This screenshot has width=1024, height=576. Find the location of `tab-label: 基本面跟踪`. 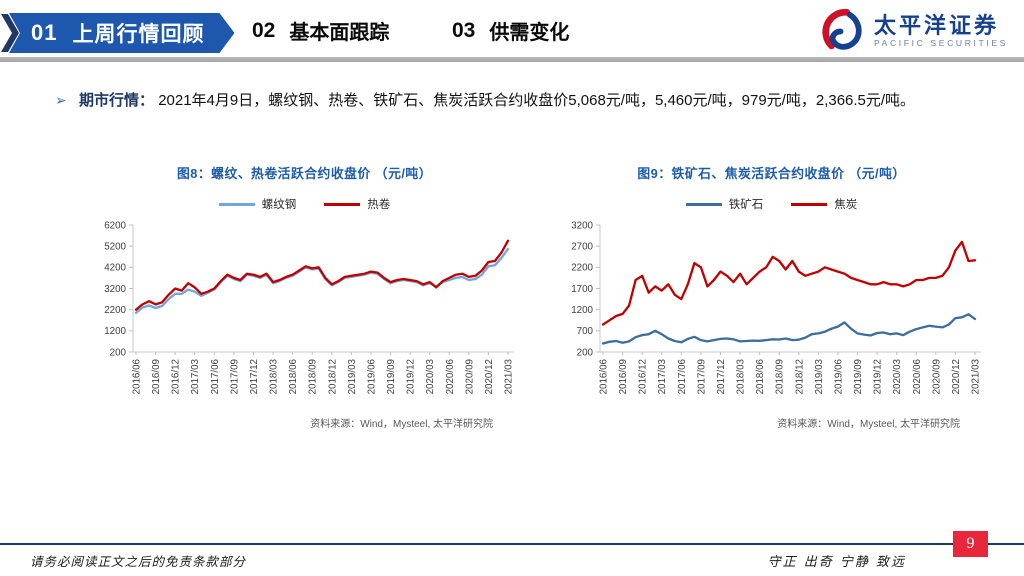

tab-label: 基本面跟踪 is located at coordinates (339, 33).